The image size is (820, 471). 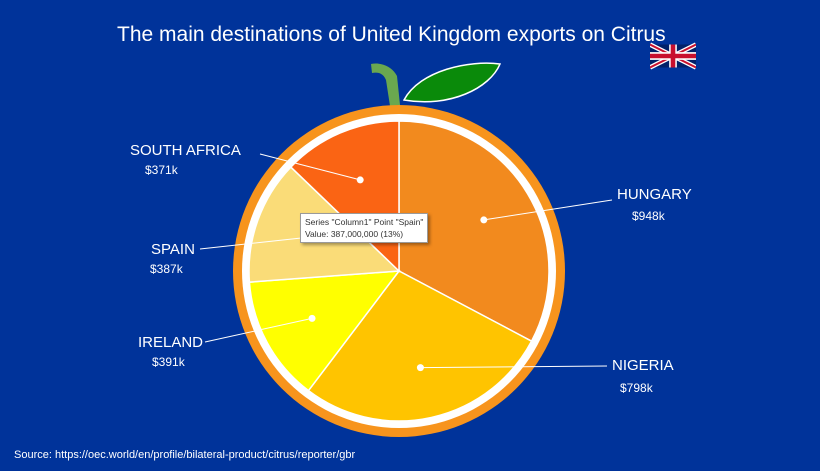 I want to click on leader-line-south-africa, so click(x=310, y=167).